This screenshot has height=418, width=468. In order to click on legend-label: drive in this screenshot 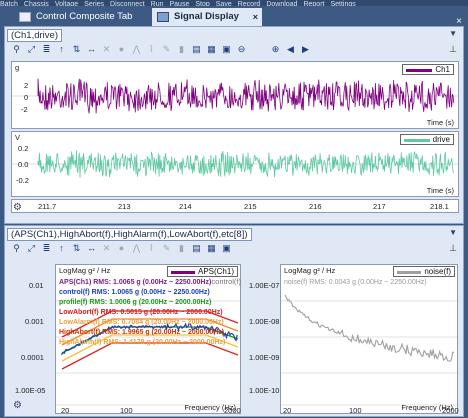, I will do `click(441, 139)`.